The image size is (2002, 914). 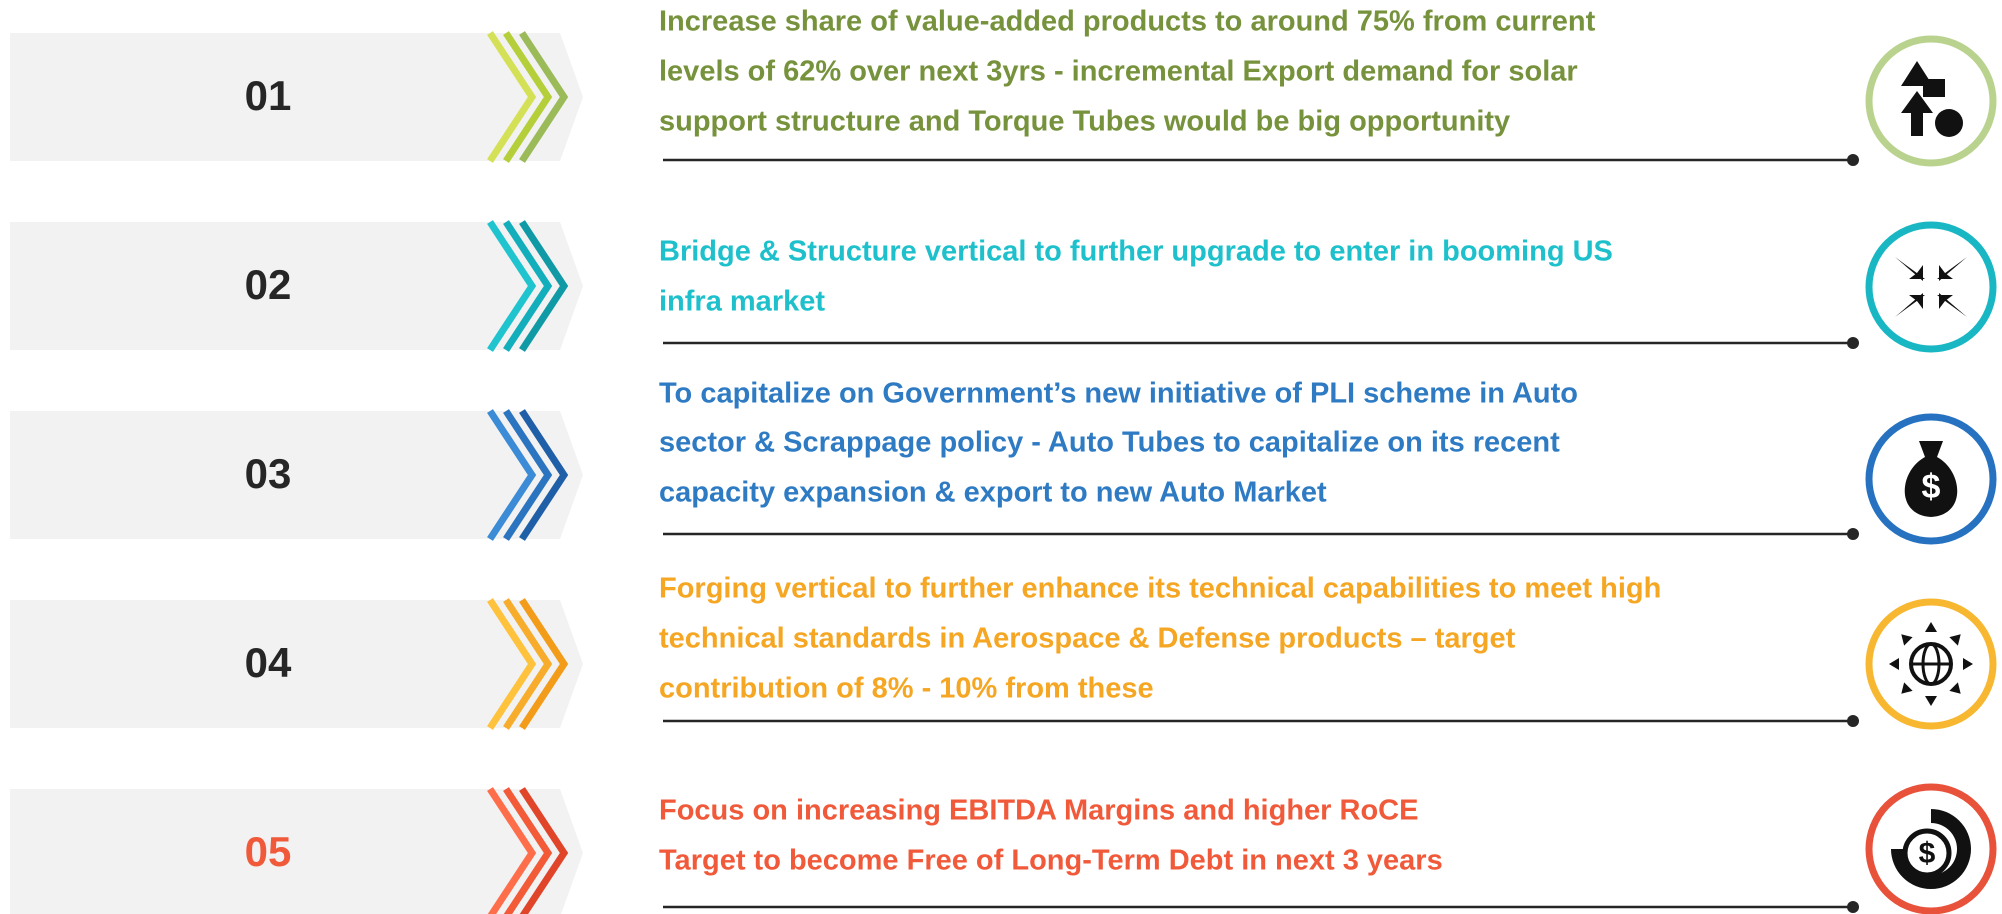 I want to click on step-number: 01, so click(x=268, y=95).